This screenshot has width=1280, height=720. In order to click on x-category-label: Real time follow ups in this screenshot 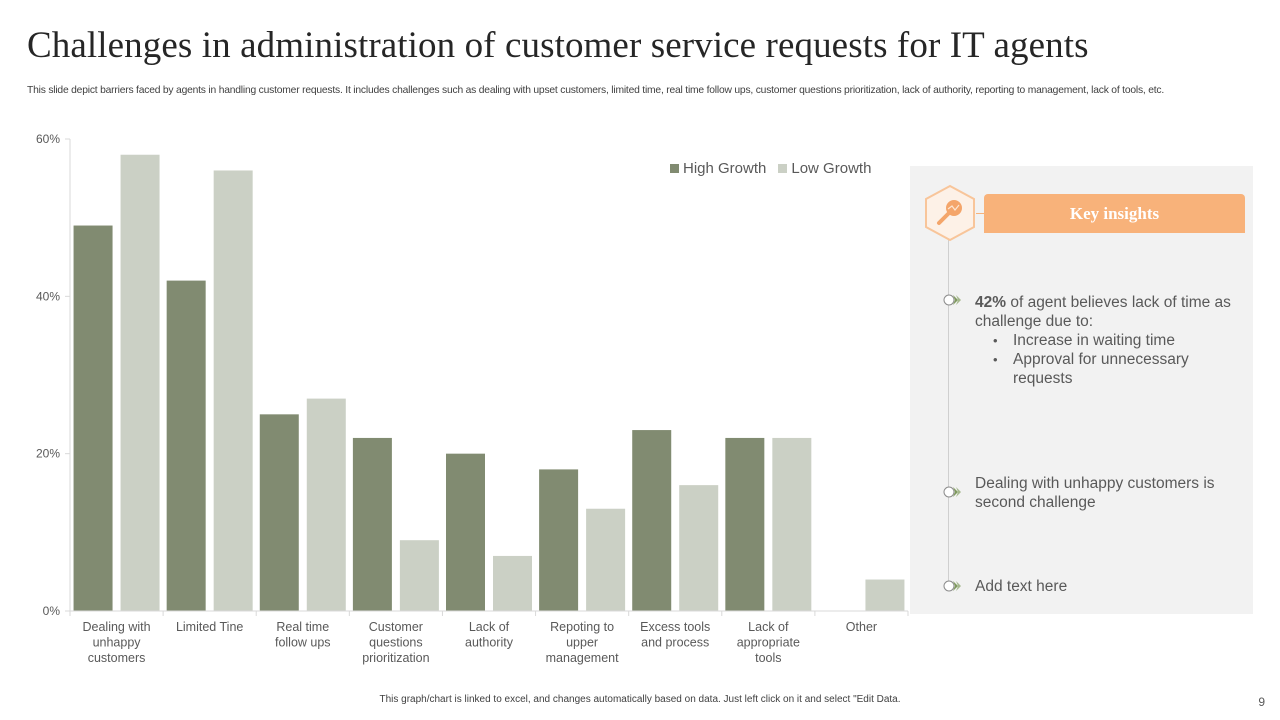, I will do `click(303, 635)`.